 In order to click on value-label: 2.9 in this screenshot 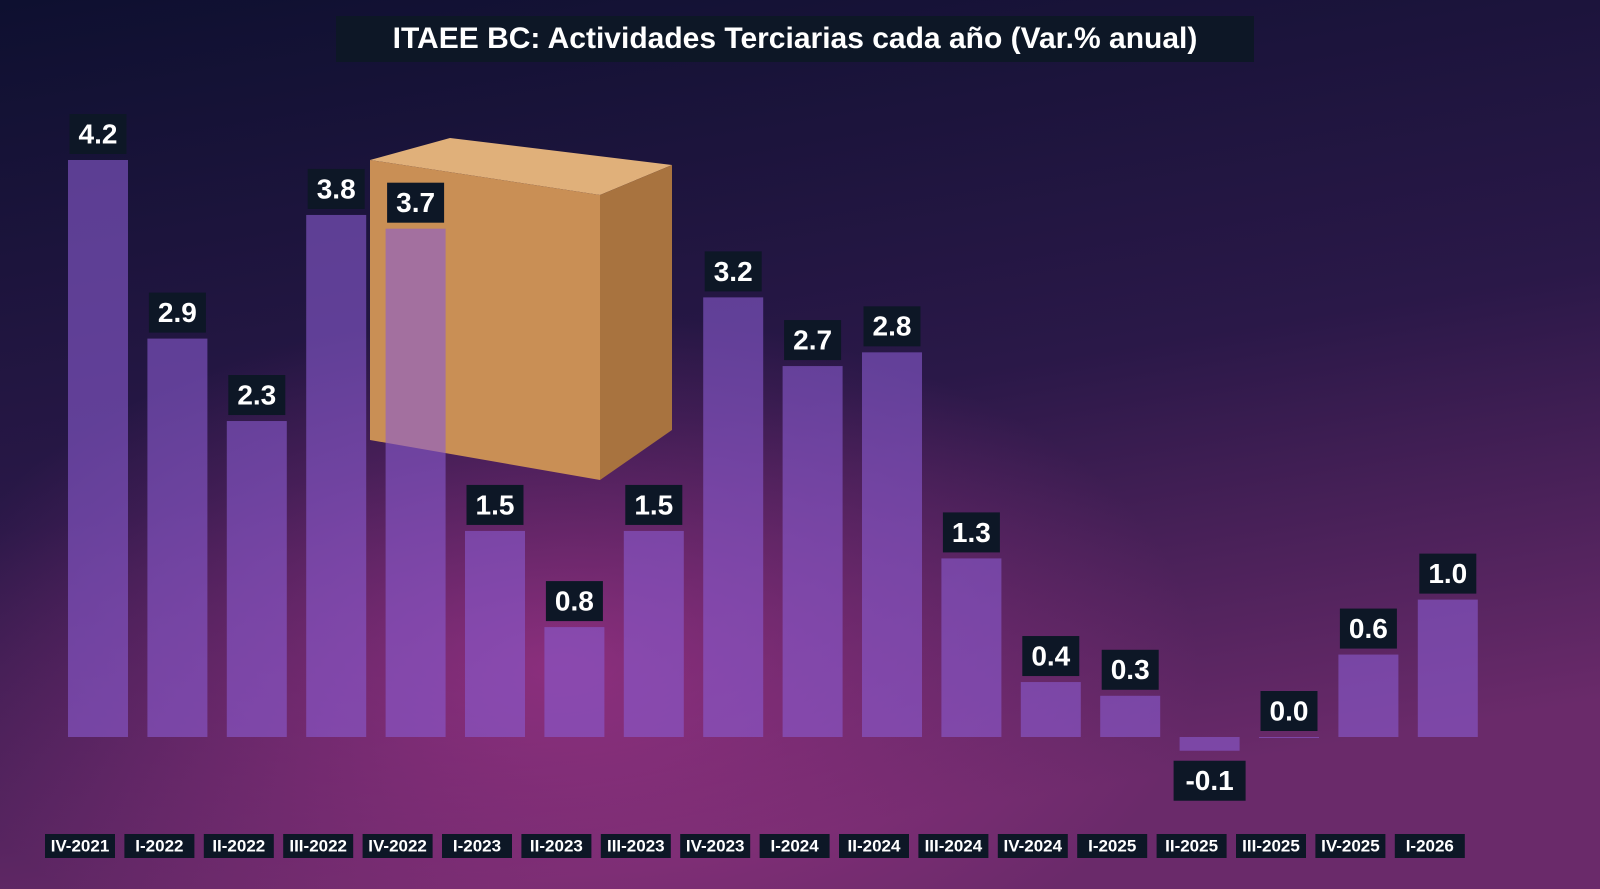, I will do `click(177, 312)`.